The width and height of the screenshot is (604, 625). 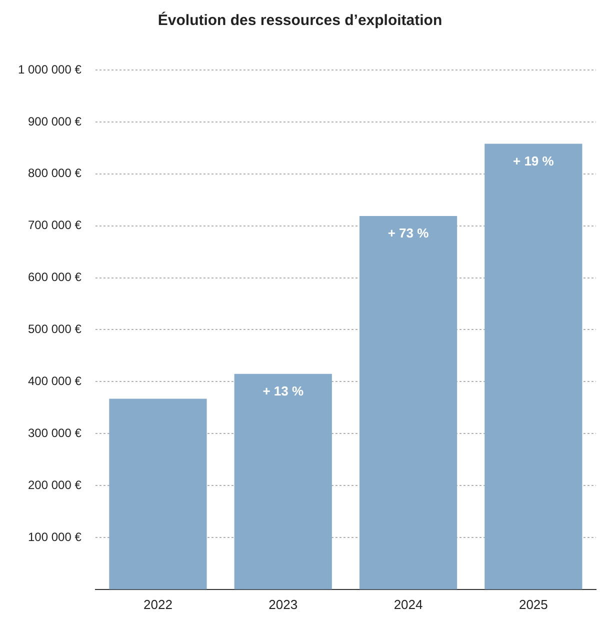 I want to click on y-tick-label: 300 000 €, so click(x=55, y=433).